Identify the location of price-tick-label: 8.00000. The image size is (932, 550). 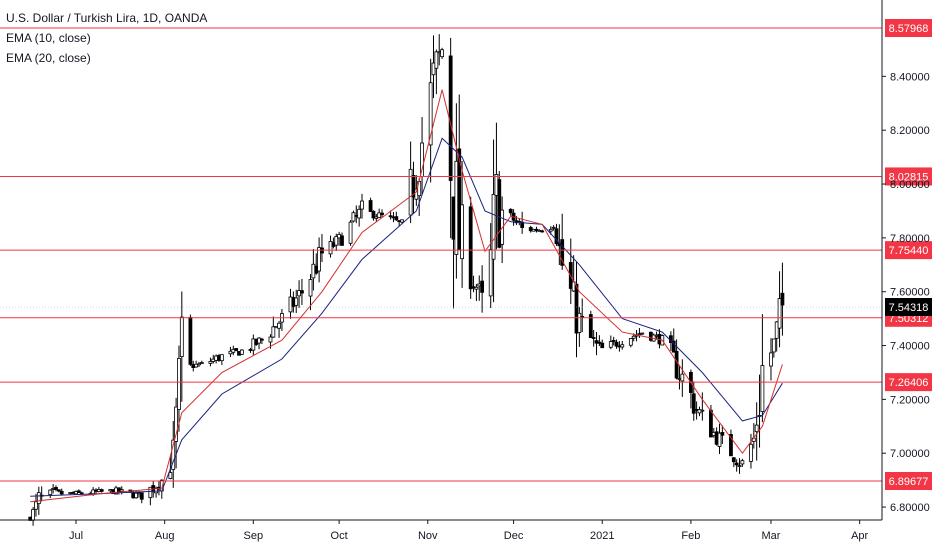
(910, 185).